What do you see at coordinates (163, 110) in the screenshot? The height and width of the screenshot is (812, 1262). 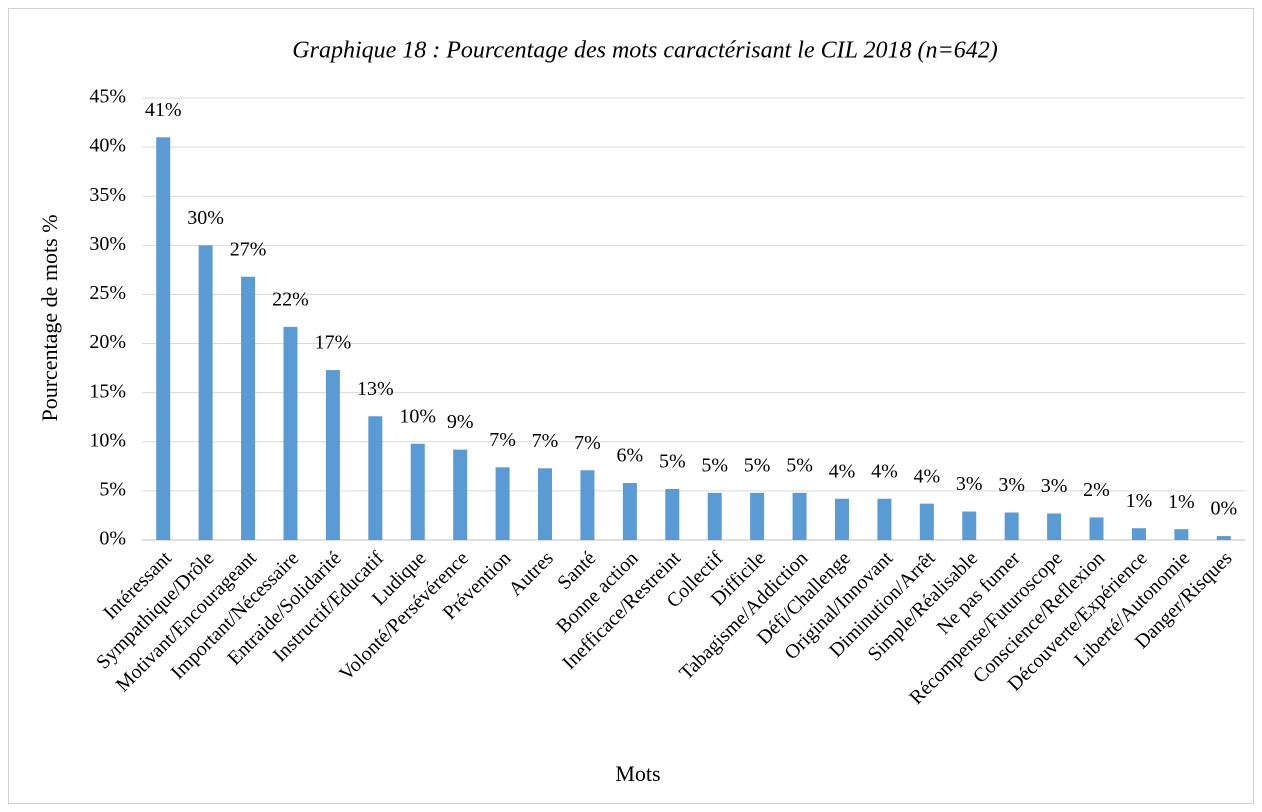 I see `value-label: 41%` at bounding box center [163, 110].